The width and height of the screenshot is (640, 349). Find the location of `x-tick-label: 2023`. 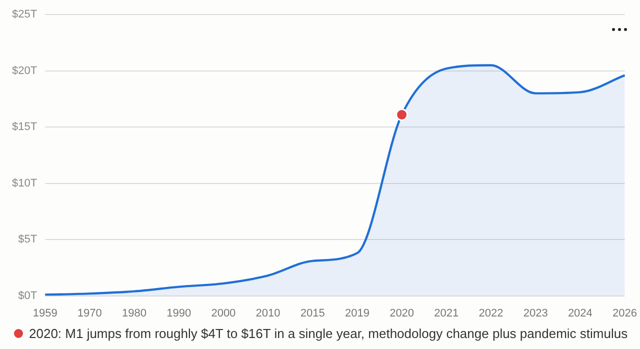

x-tick-label: 2023 is located at coordinates (535, 313).